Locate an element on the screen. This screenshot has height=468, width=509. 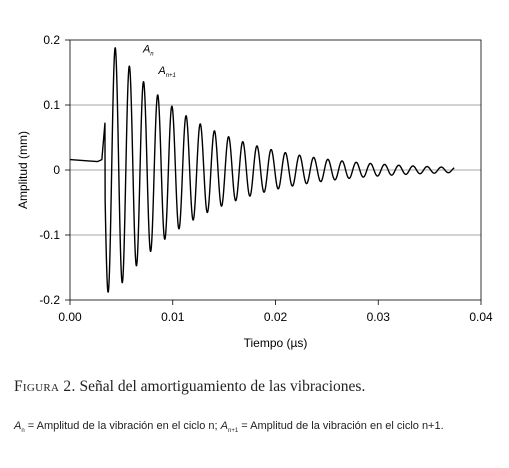
annotation-subscript-0: n is located at coordinates (152, 54).